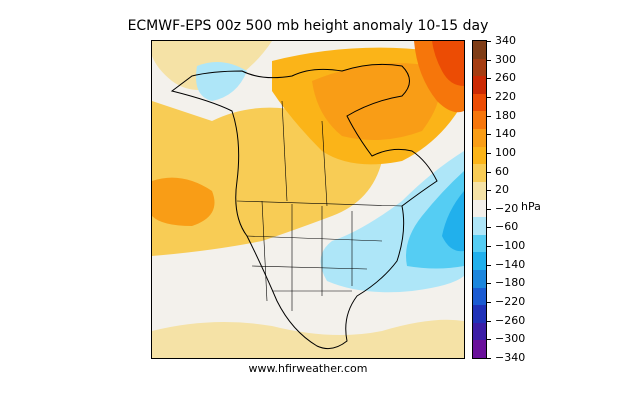 This screenshot has width=640, height=400. I want to click on colorbar-tick-label: −140, so click(505, 264).